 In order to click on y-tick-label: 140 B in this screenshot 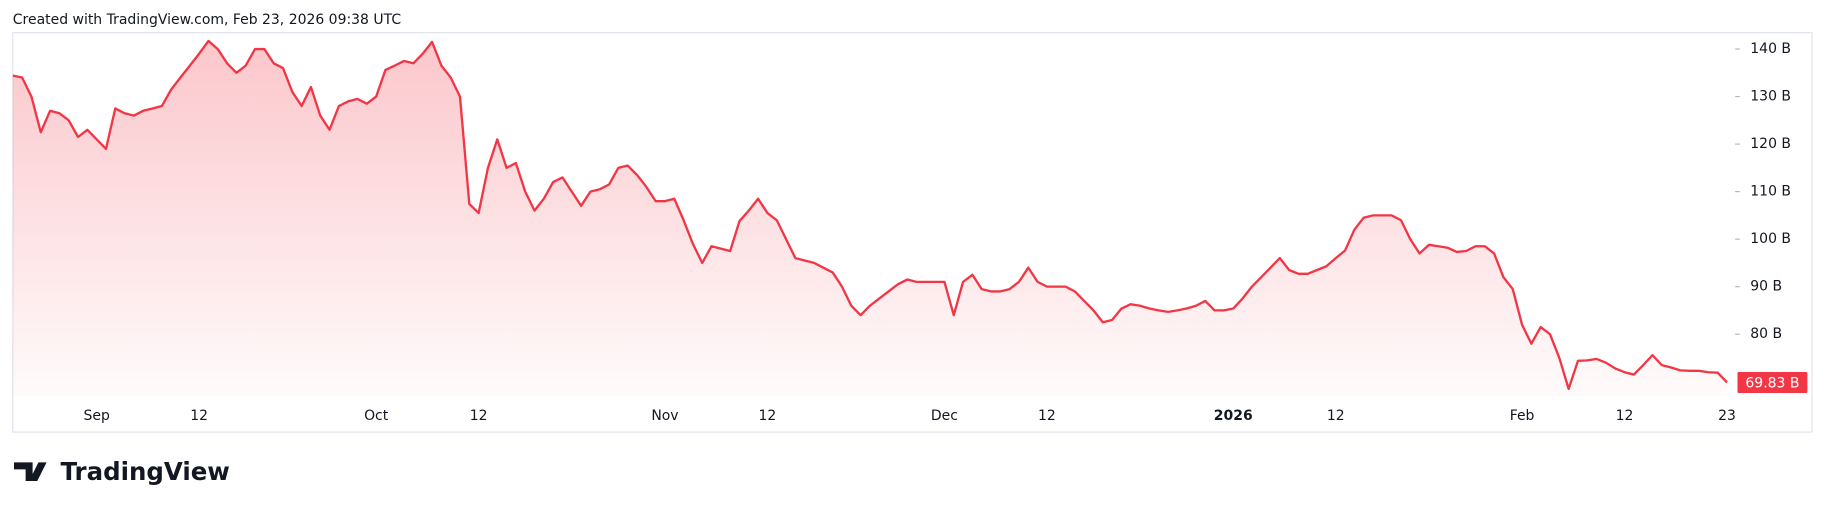, I will do `click(1770, 49)`.